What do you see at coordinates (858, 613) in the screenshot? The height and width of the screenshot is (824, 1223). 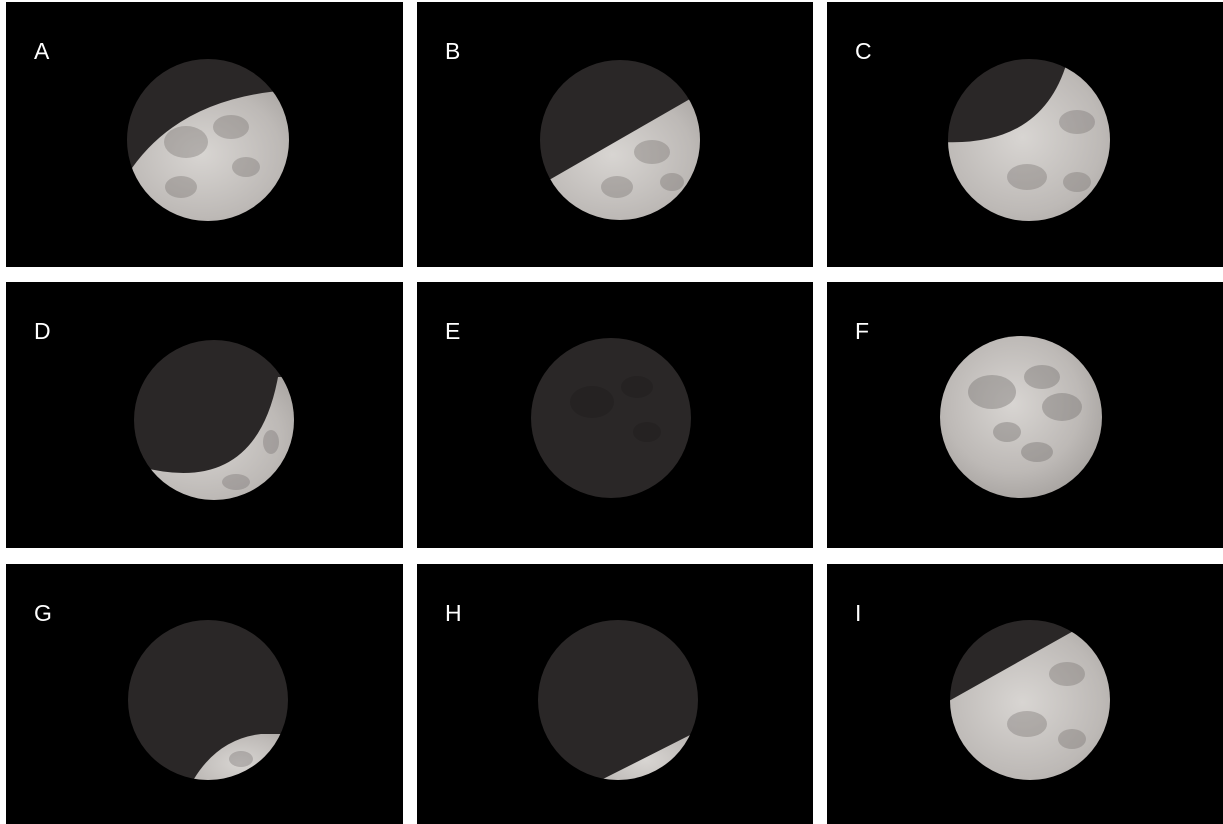 I see `panel-label: I` at bounding box center [858, 613].